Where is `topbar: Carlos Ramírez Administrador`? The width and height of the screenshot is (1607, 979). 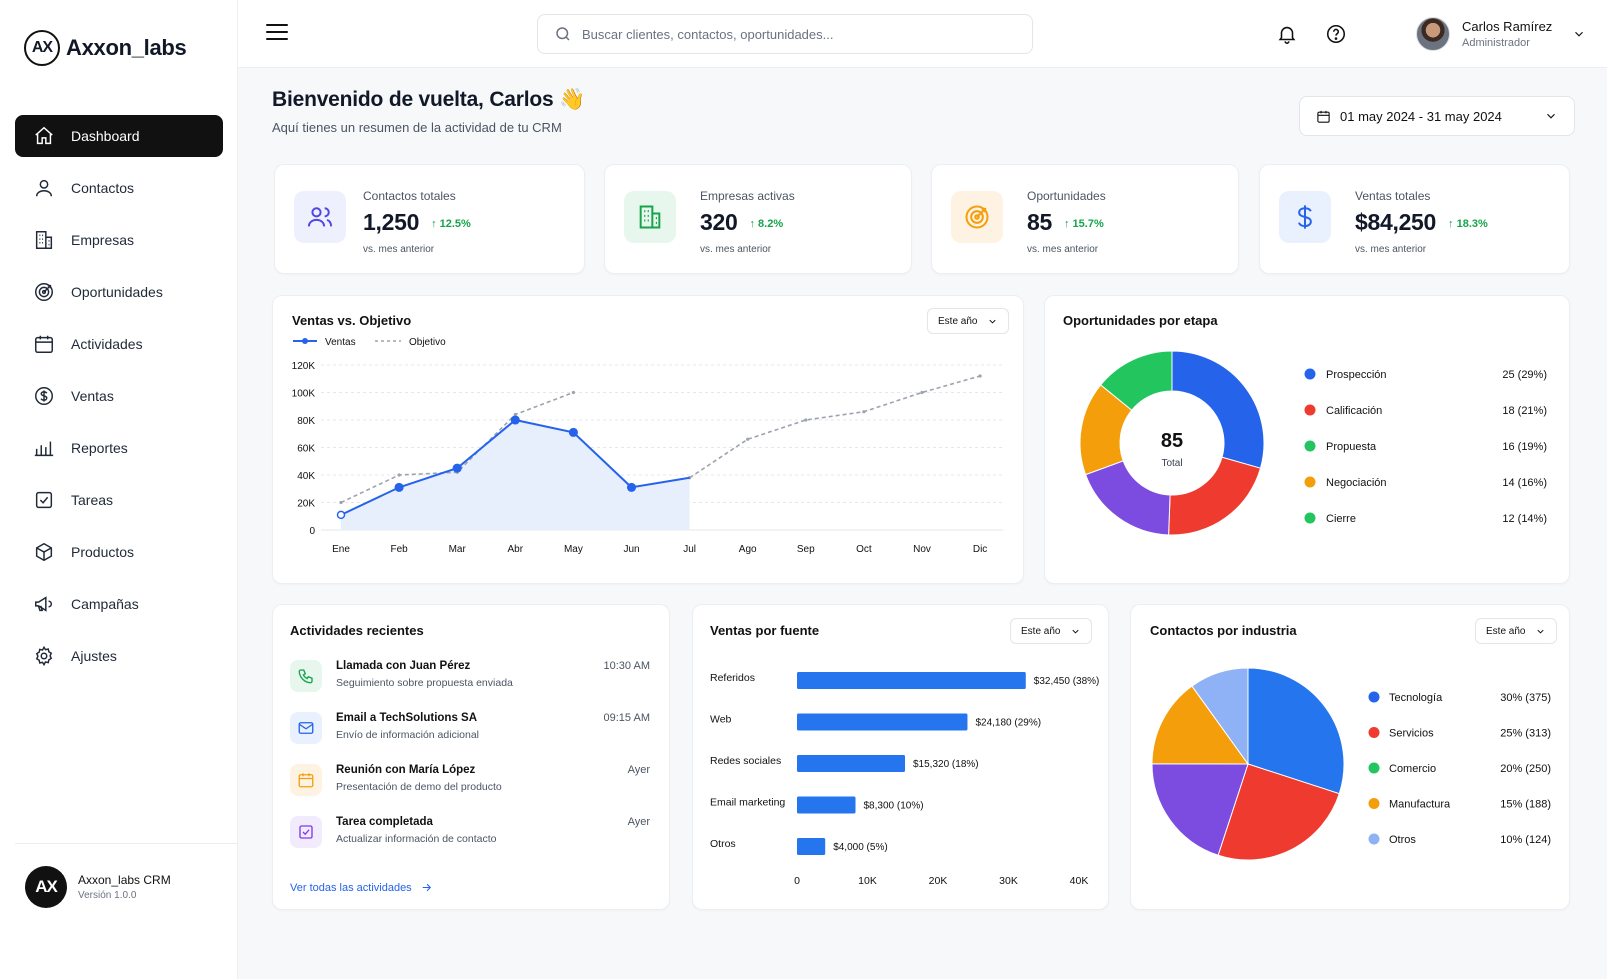 topbar: Carlos Ramírez Administrador is located at coordinates (922, 34).